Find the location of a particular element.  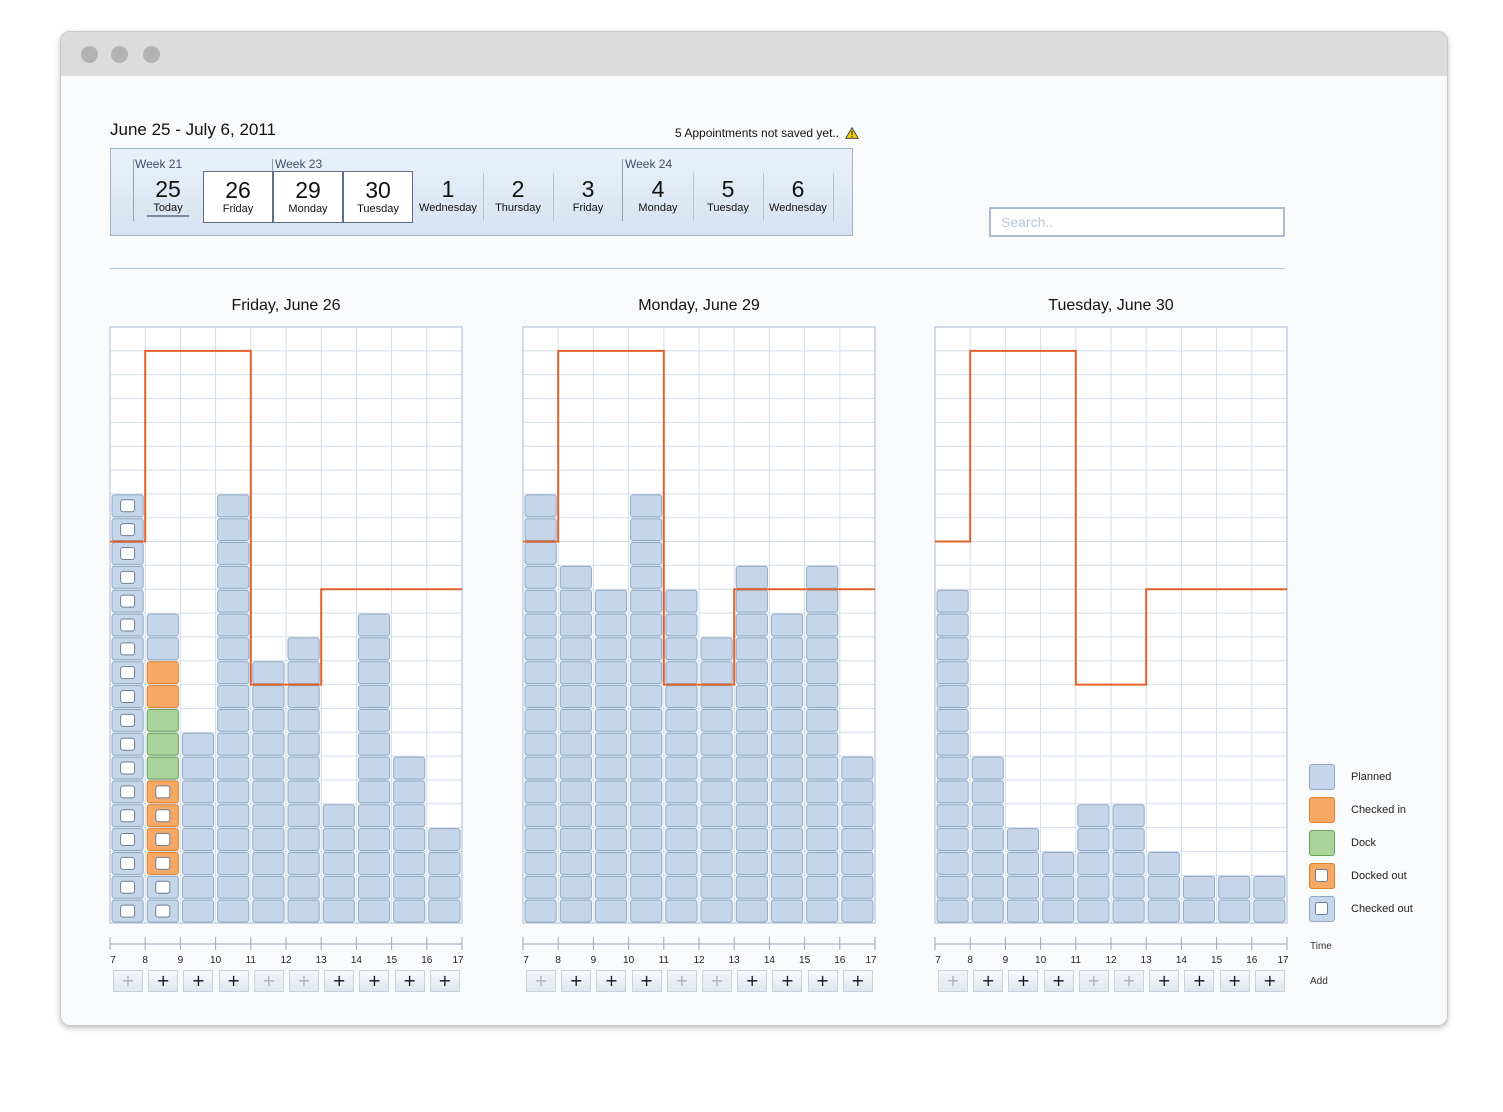

search-input is located at coordinates (1137, 222).